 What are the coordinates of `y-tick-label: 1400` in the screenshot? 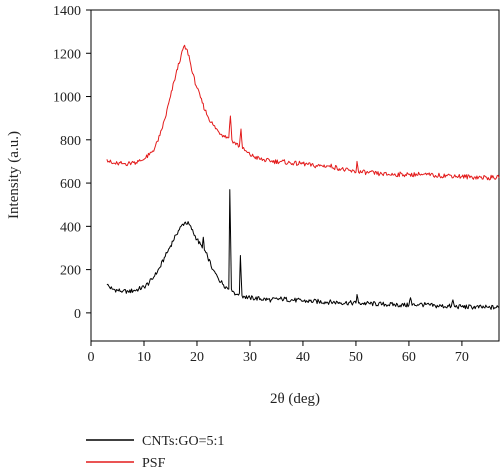 It's located at (67, 11).